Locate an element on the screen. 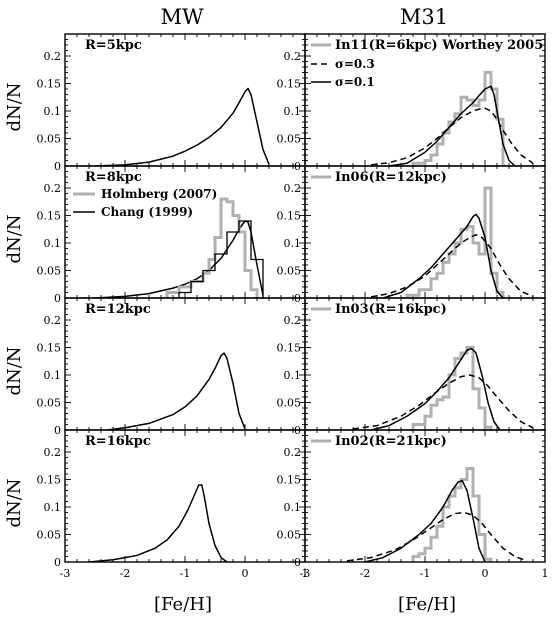 Image resolution: width=560 pixels, height=620 pixels. y-axis-label-row-1: dN/N is located at coordinates (14, 106).